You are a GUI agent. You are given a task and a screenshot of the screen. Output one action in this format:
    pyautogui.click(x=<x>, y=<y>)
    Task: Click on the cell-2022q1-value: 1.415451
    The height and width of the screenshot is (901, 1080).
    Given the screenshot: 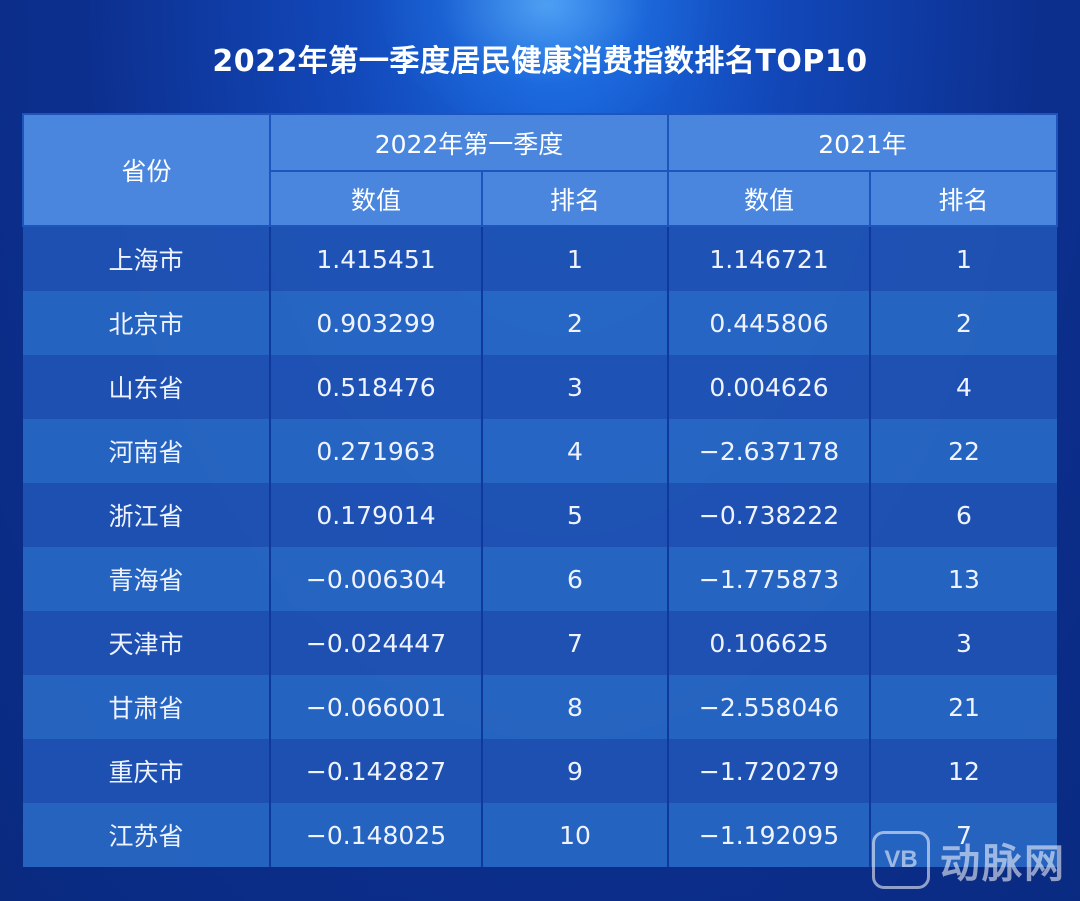 What is the action you would take?
    pyautogui.click(x=376, y=258)
    